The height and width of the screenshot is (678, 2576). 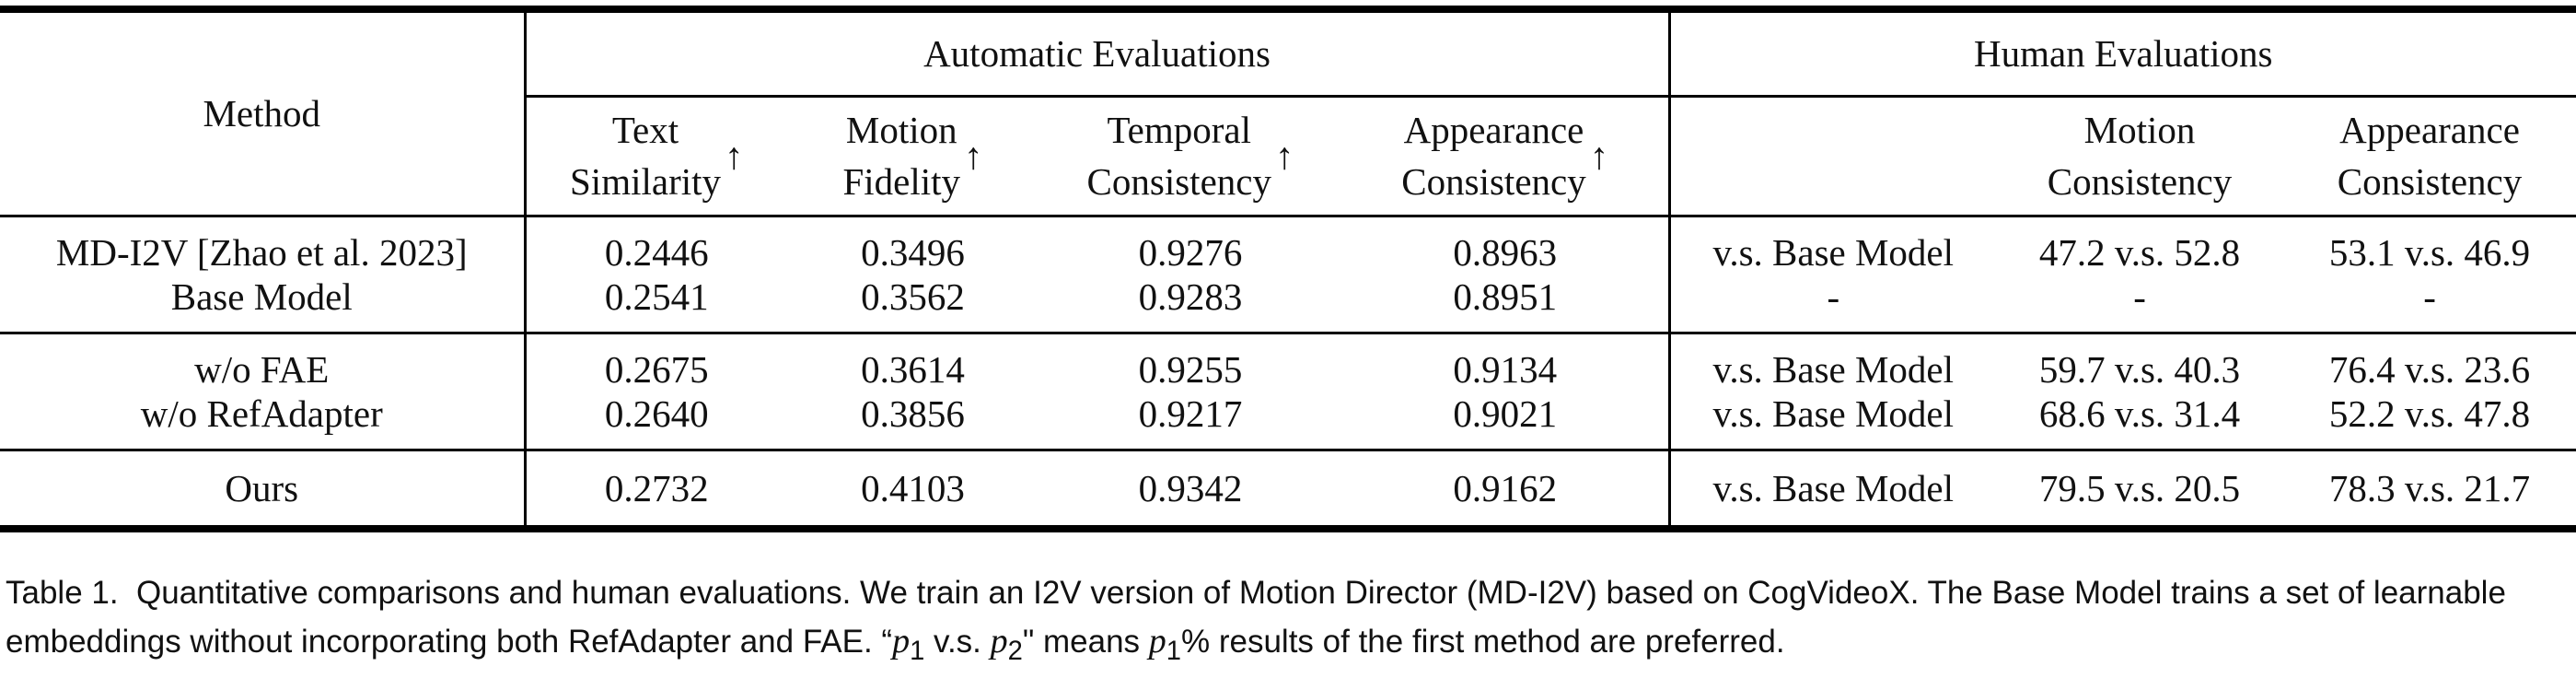 I want to click on cell-appearance-consistency: 0.9134, so click(x=1506, y=361).